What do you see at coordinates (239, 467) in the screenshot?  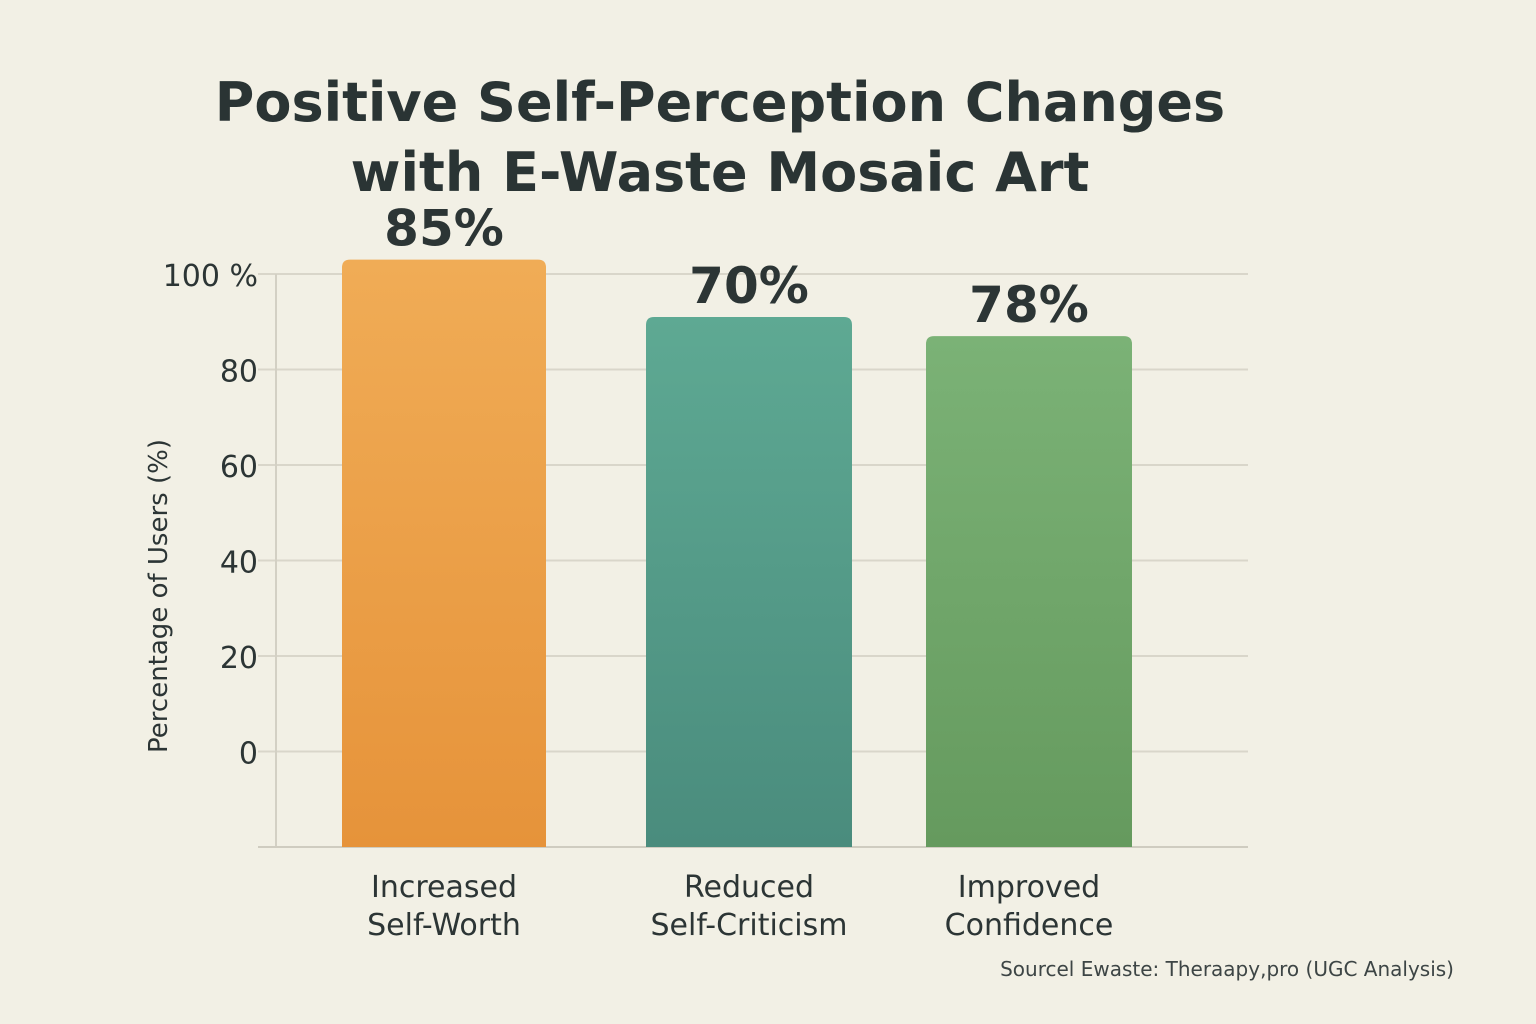 I see `y-tick-label: 60` at bounding box center [239, 467].